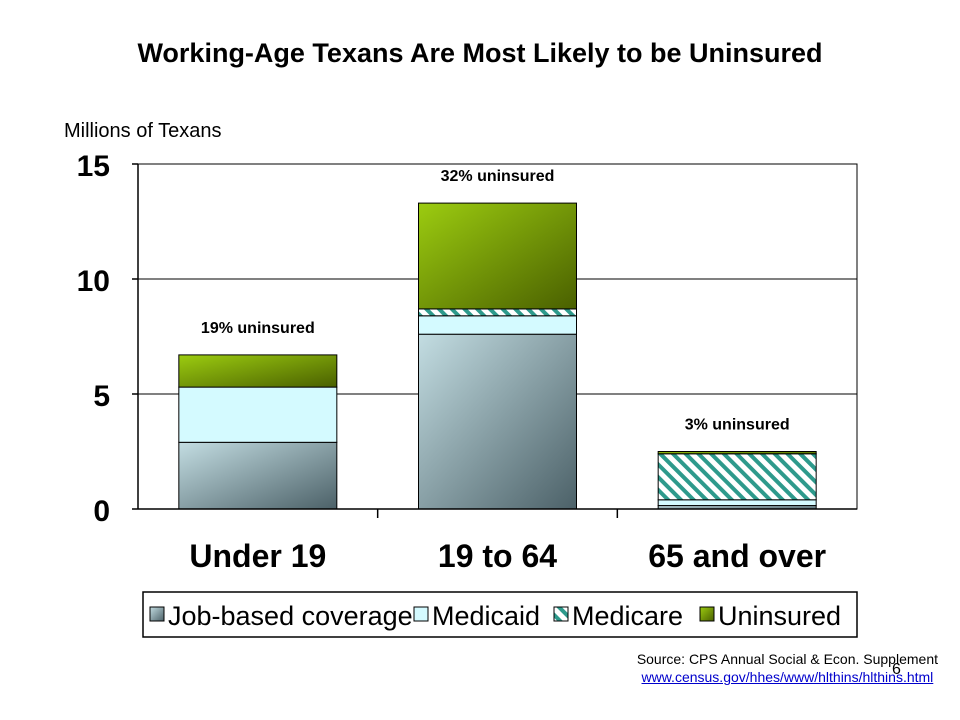 This screenshot has height=720, width=960. I want to click on y-axis-label: Millions of Texans, so click(142, 131).